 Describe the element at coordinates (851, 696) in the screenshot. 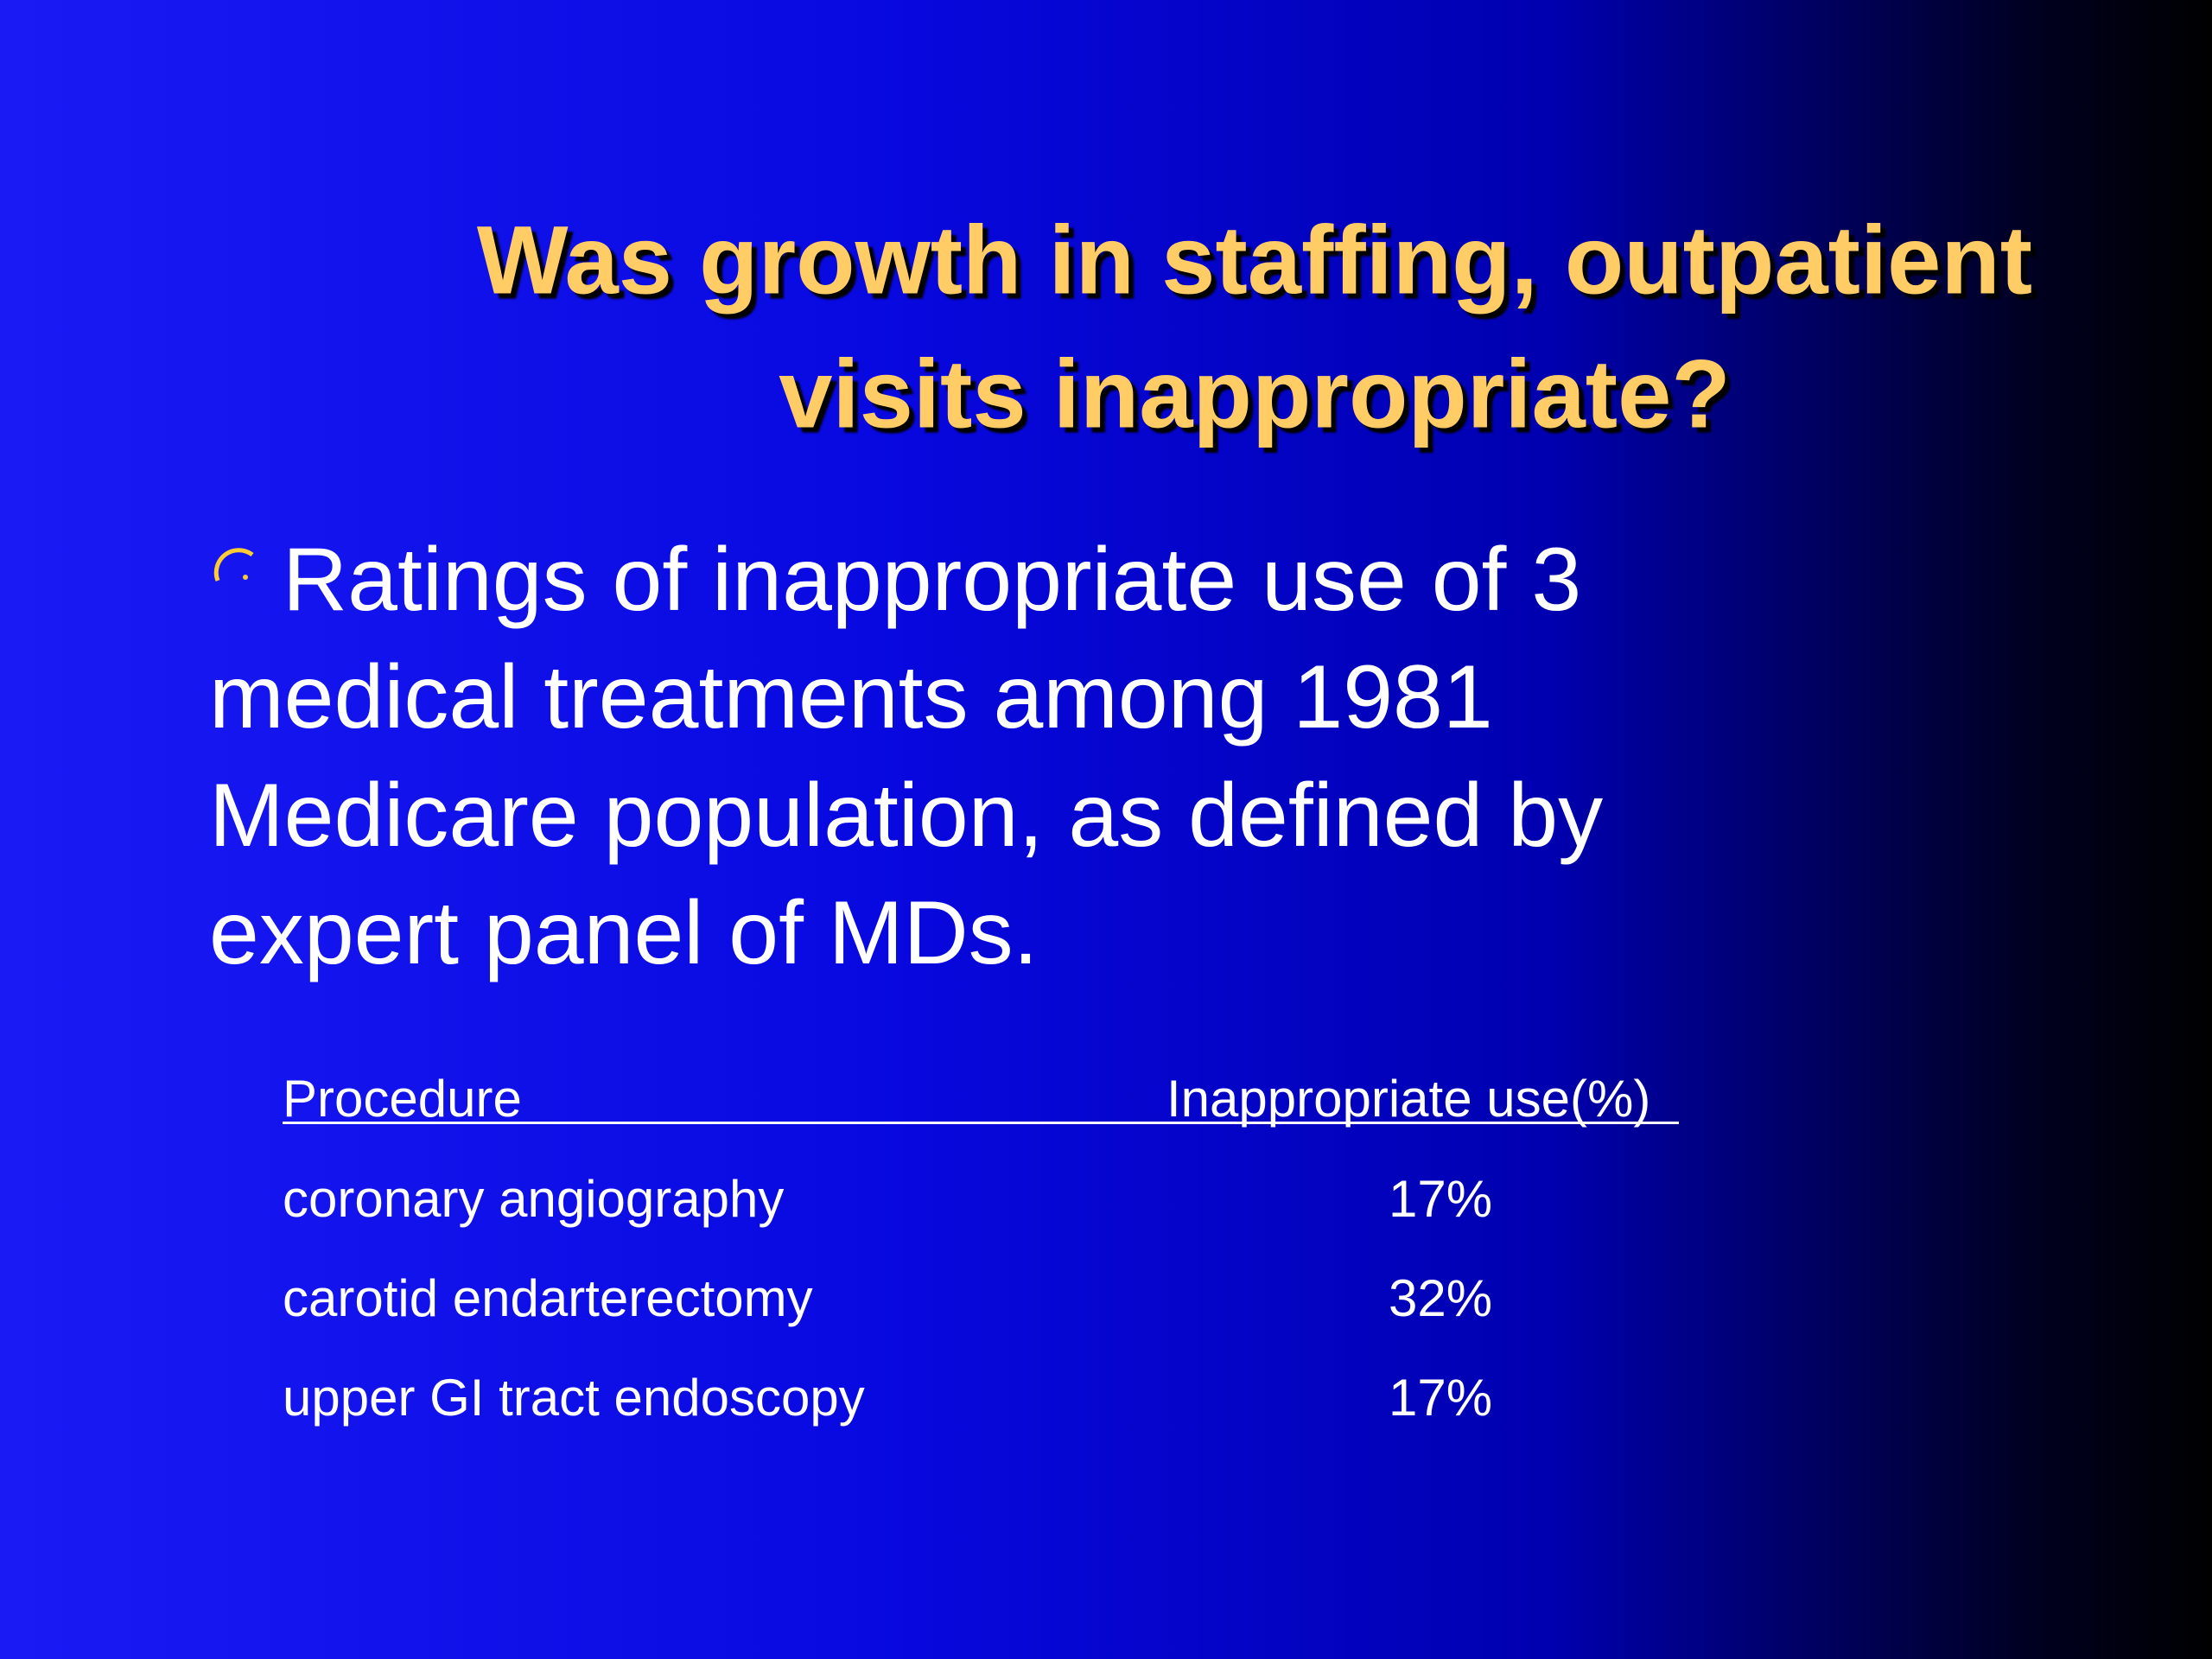

I see `bullet-text: medical treatments among 1981` at that location.